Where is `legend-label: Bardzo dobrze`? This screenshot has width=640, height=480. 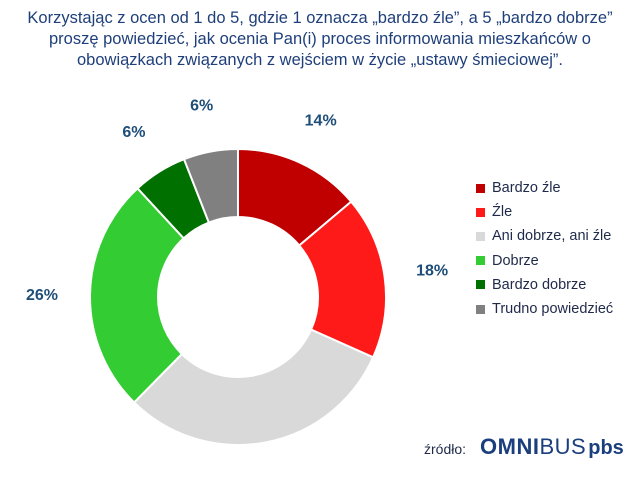 legend-label: Bardzo dobrze is located at coordinates (539, 284).